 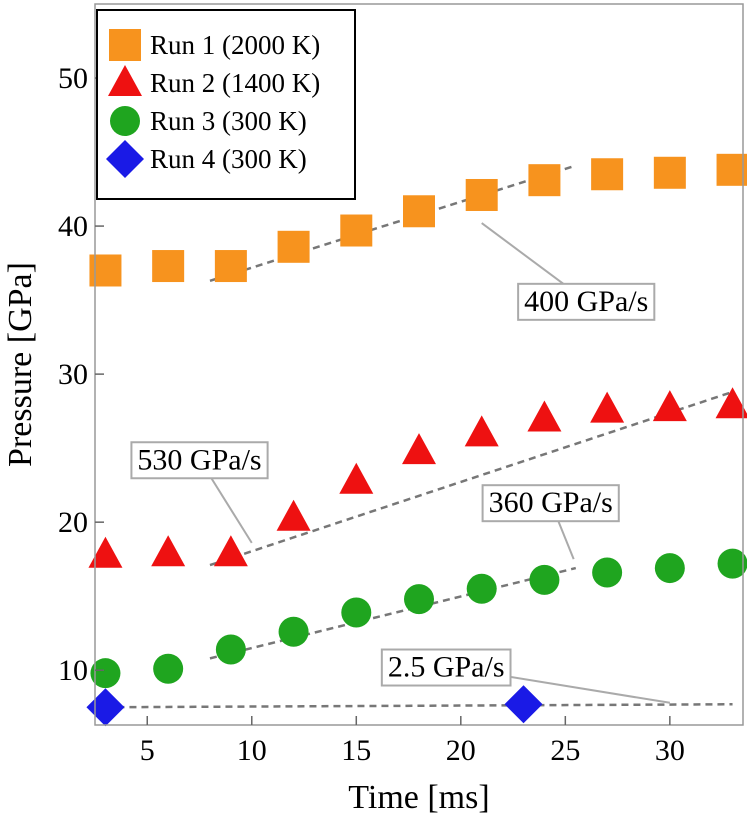 What do you see at coordinates (235, 45) in the screenshot?
I see `legend-label: Run 1 (2000 K)` at bounding box center [235, 45].